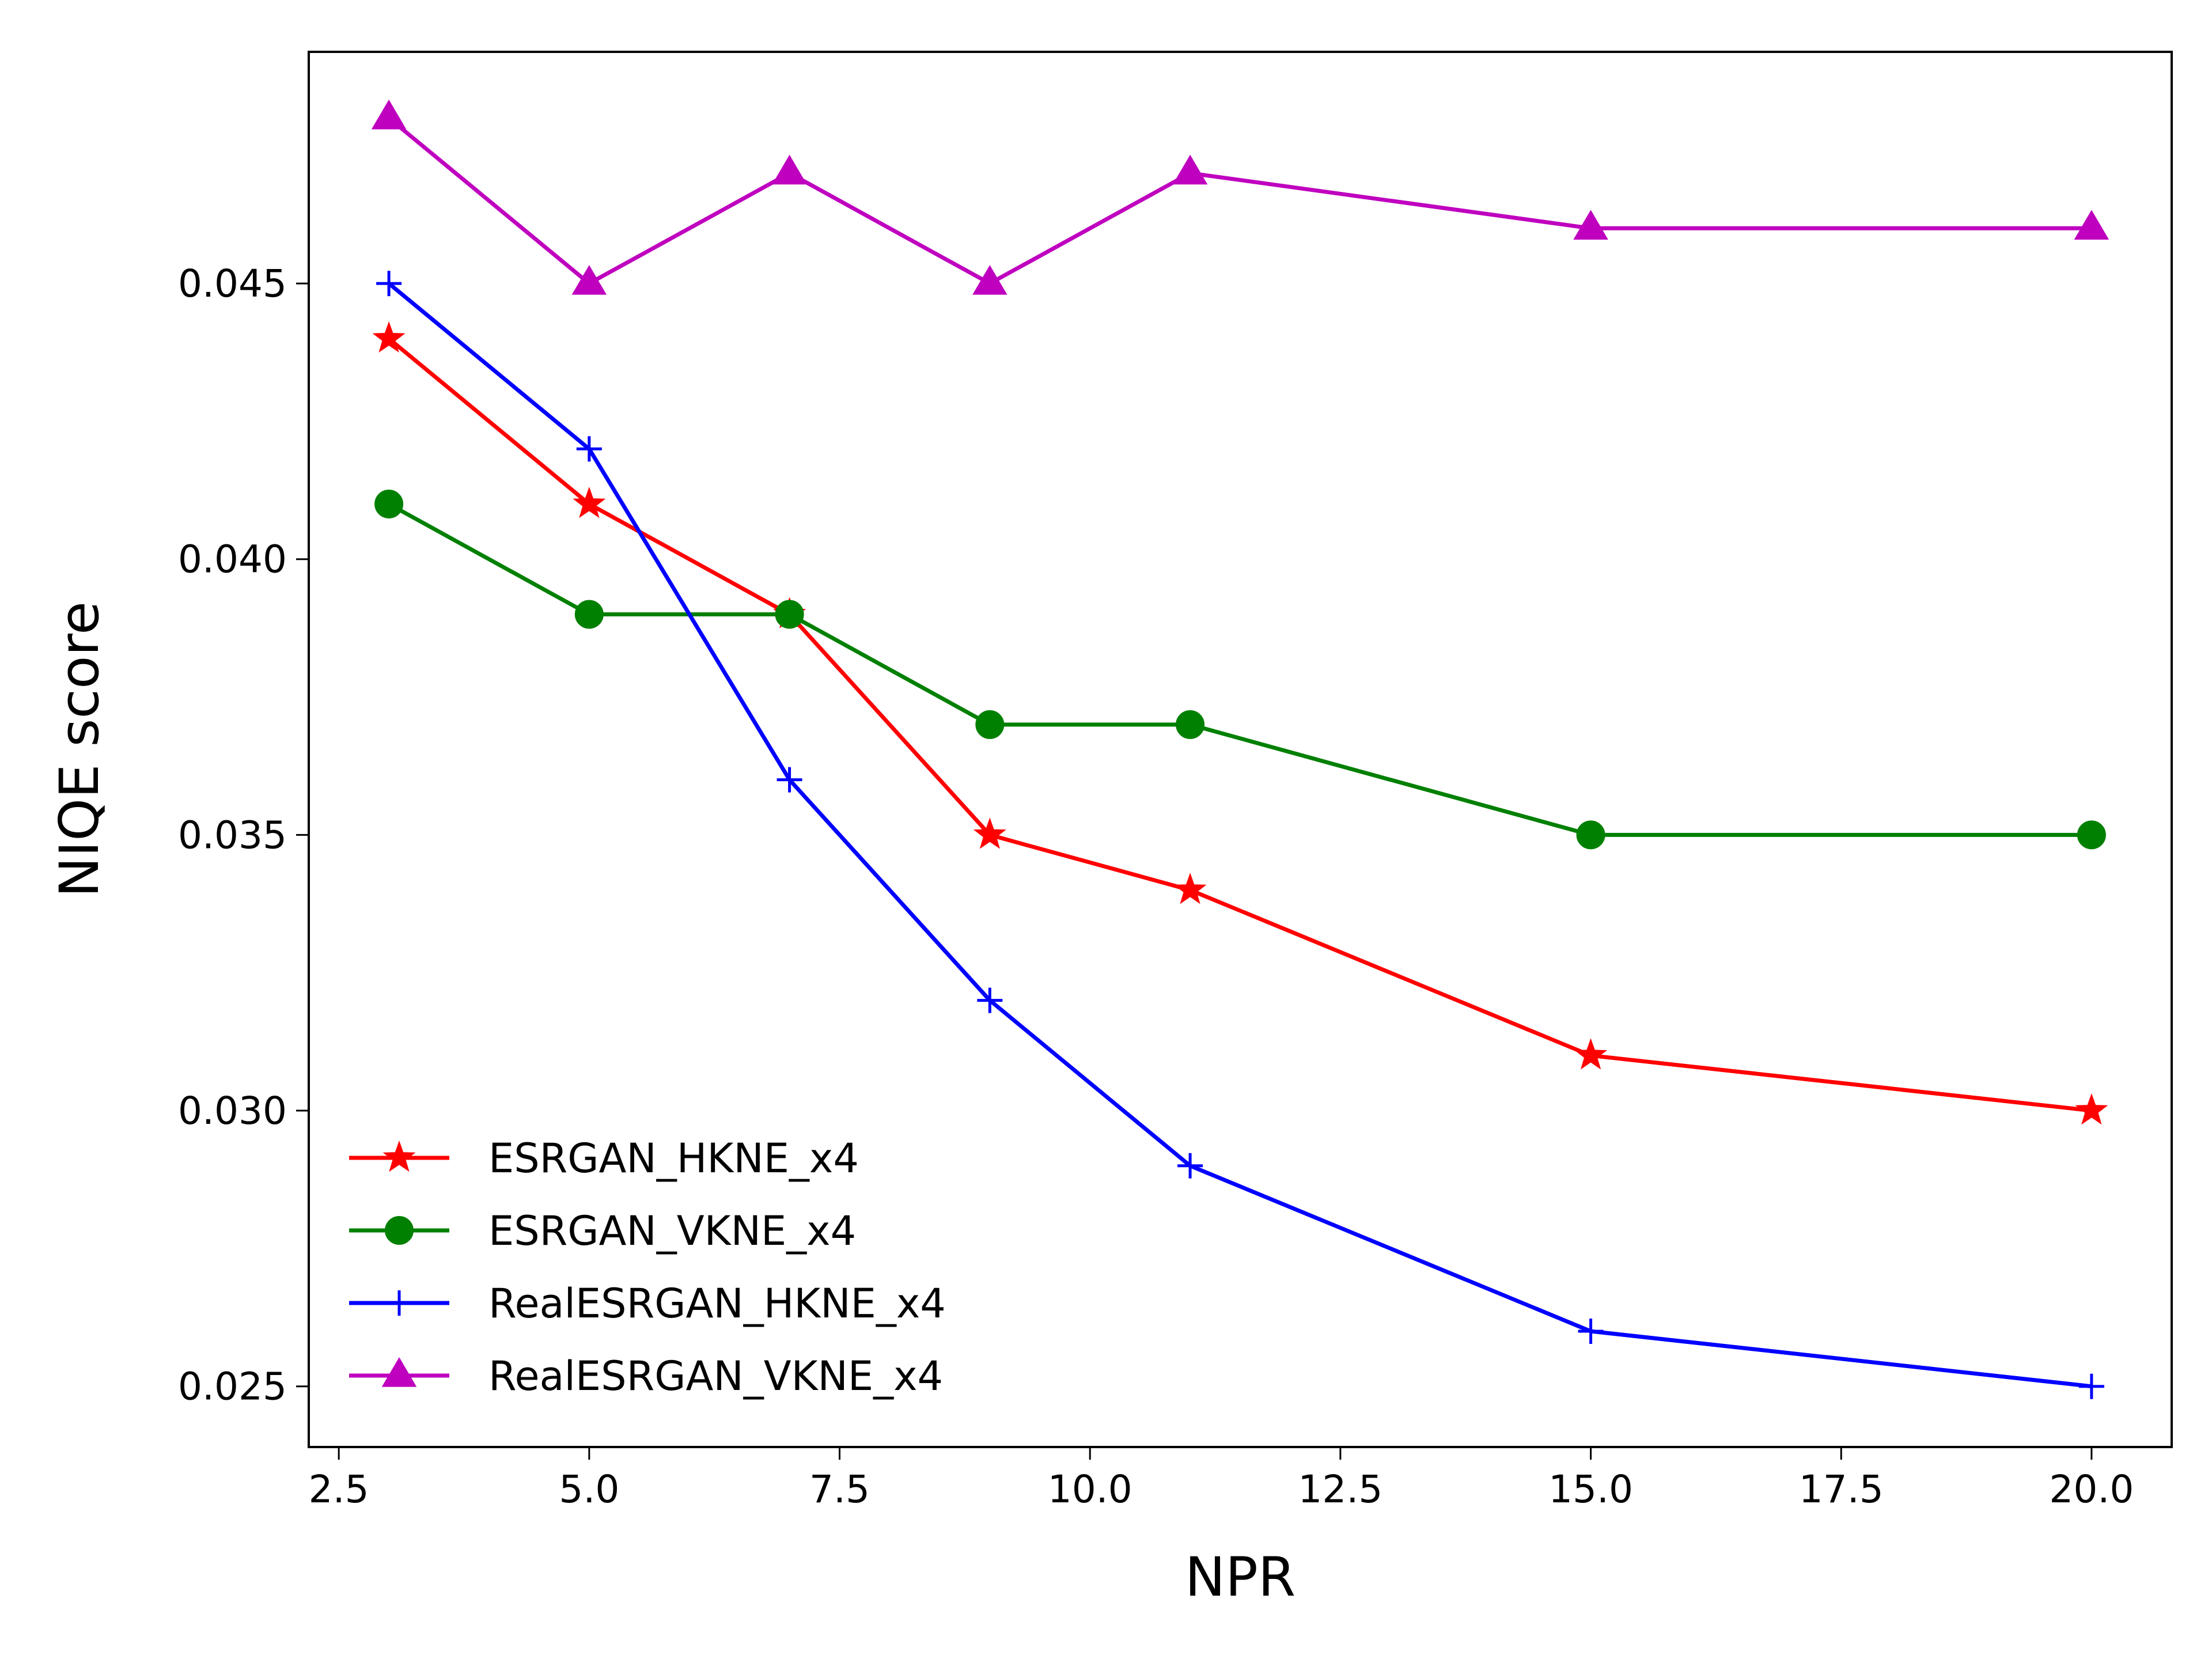 The width and height of the screenshot is (2212, 1659). What do you see at coordinates (232, 835) in the screenshot?
I see `y-tick-label: 0.035` at bounding box center [232, 835].